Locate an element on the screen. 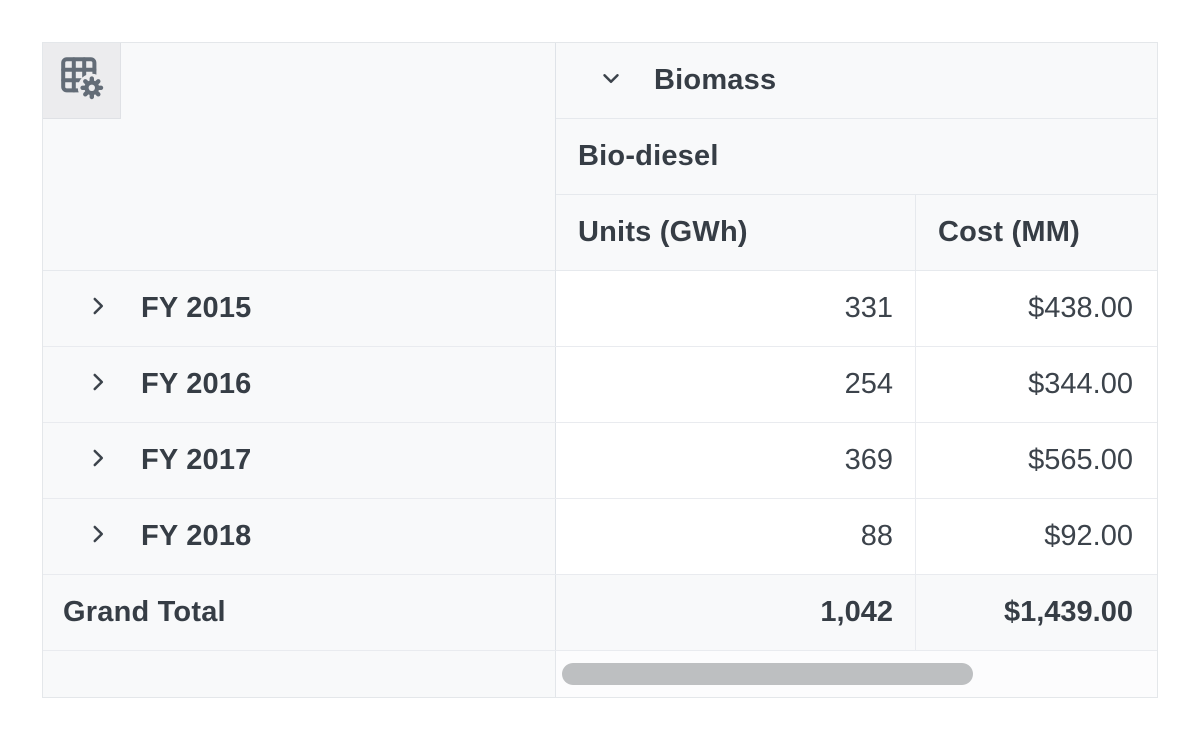  table-row-fy2017: FY 2017 369 $565.00 is located at coordinates (600, 461).